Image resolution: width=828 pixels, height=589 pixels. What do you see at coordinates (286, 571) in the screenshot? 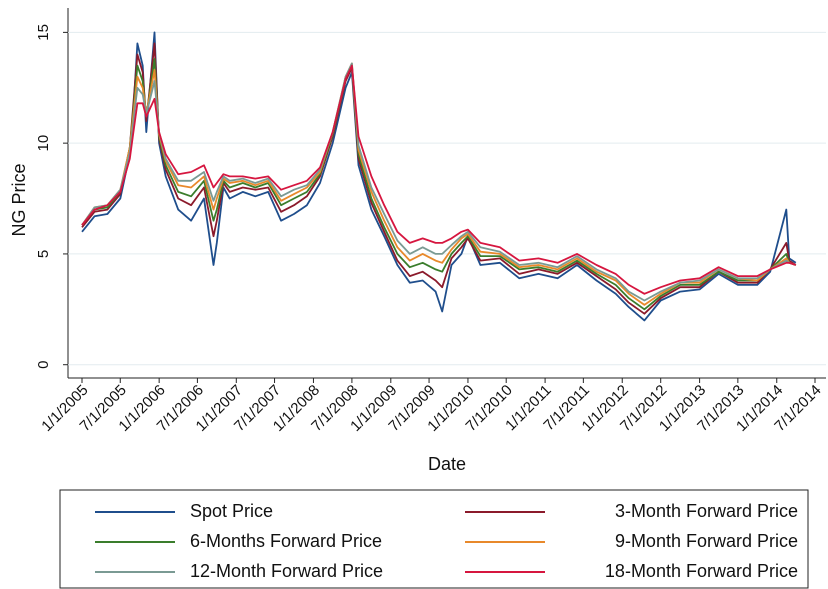
I see `legend-label: 12-Month Forward Price` at bounding box center [286, 571].